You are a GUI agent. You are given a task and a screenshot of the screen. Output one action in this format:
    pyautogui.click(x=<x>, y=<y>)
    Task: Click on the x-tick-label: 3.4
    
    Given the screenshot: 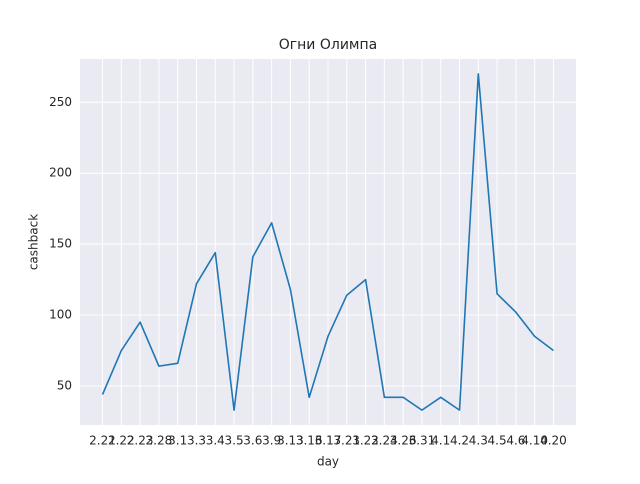 What is the action you would take?
    pyautogui.click(x=215, y=441)
    